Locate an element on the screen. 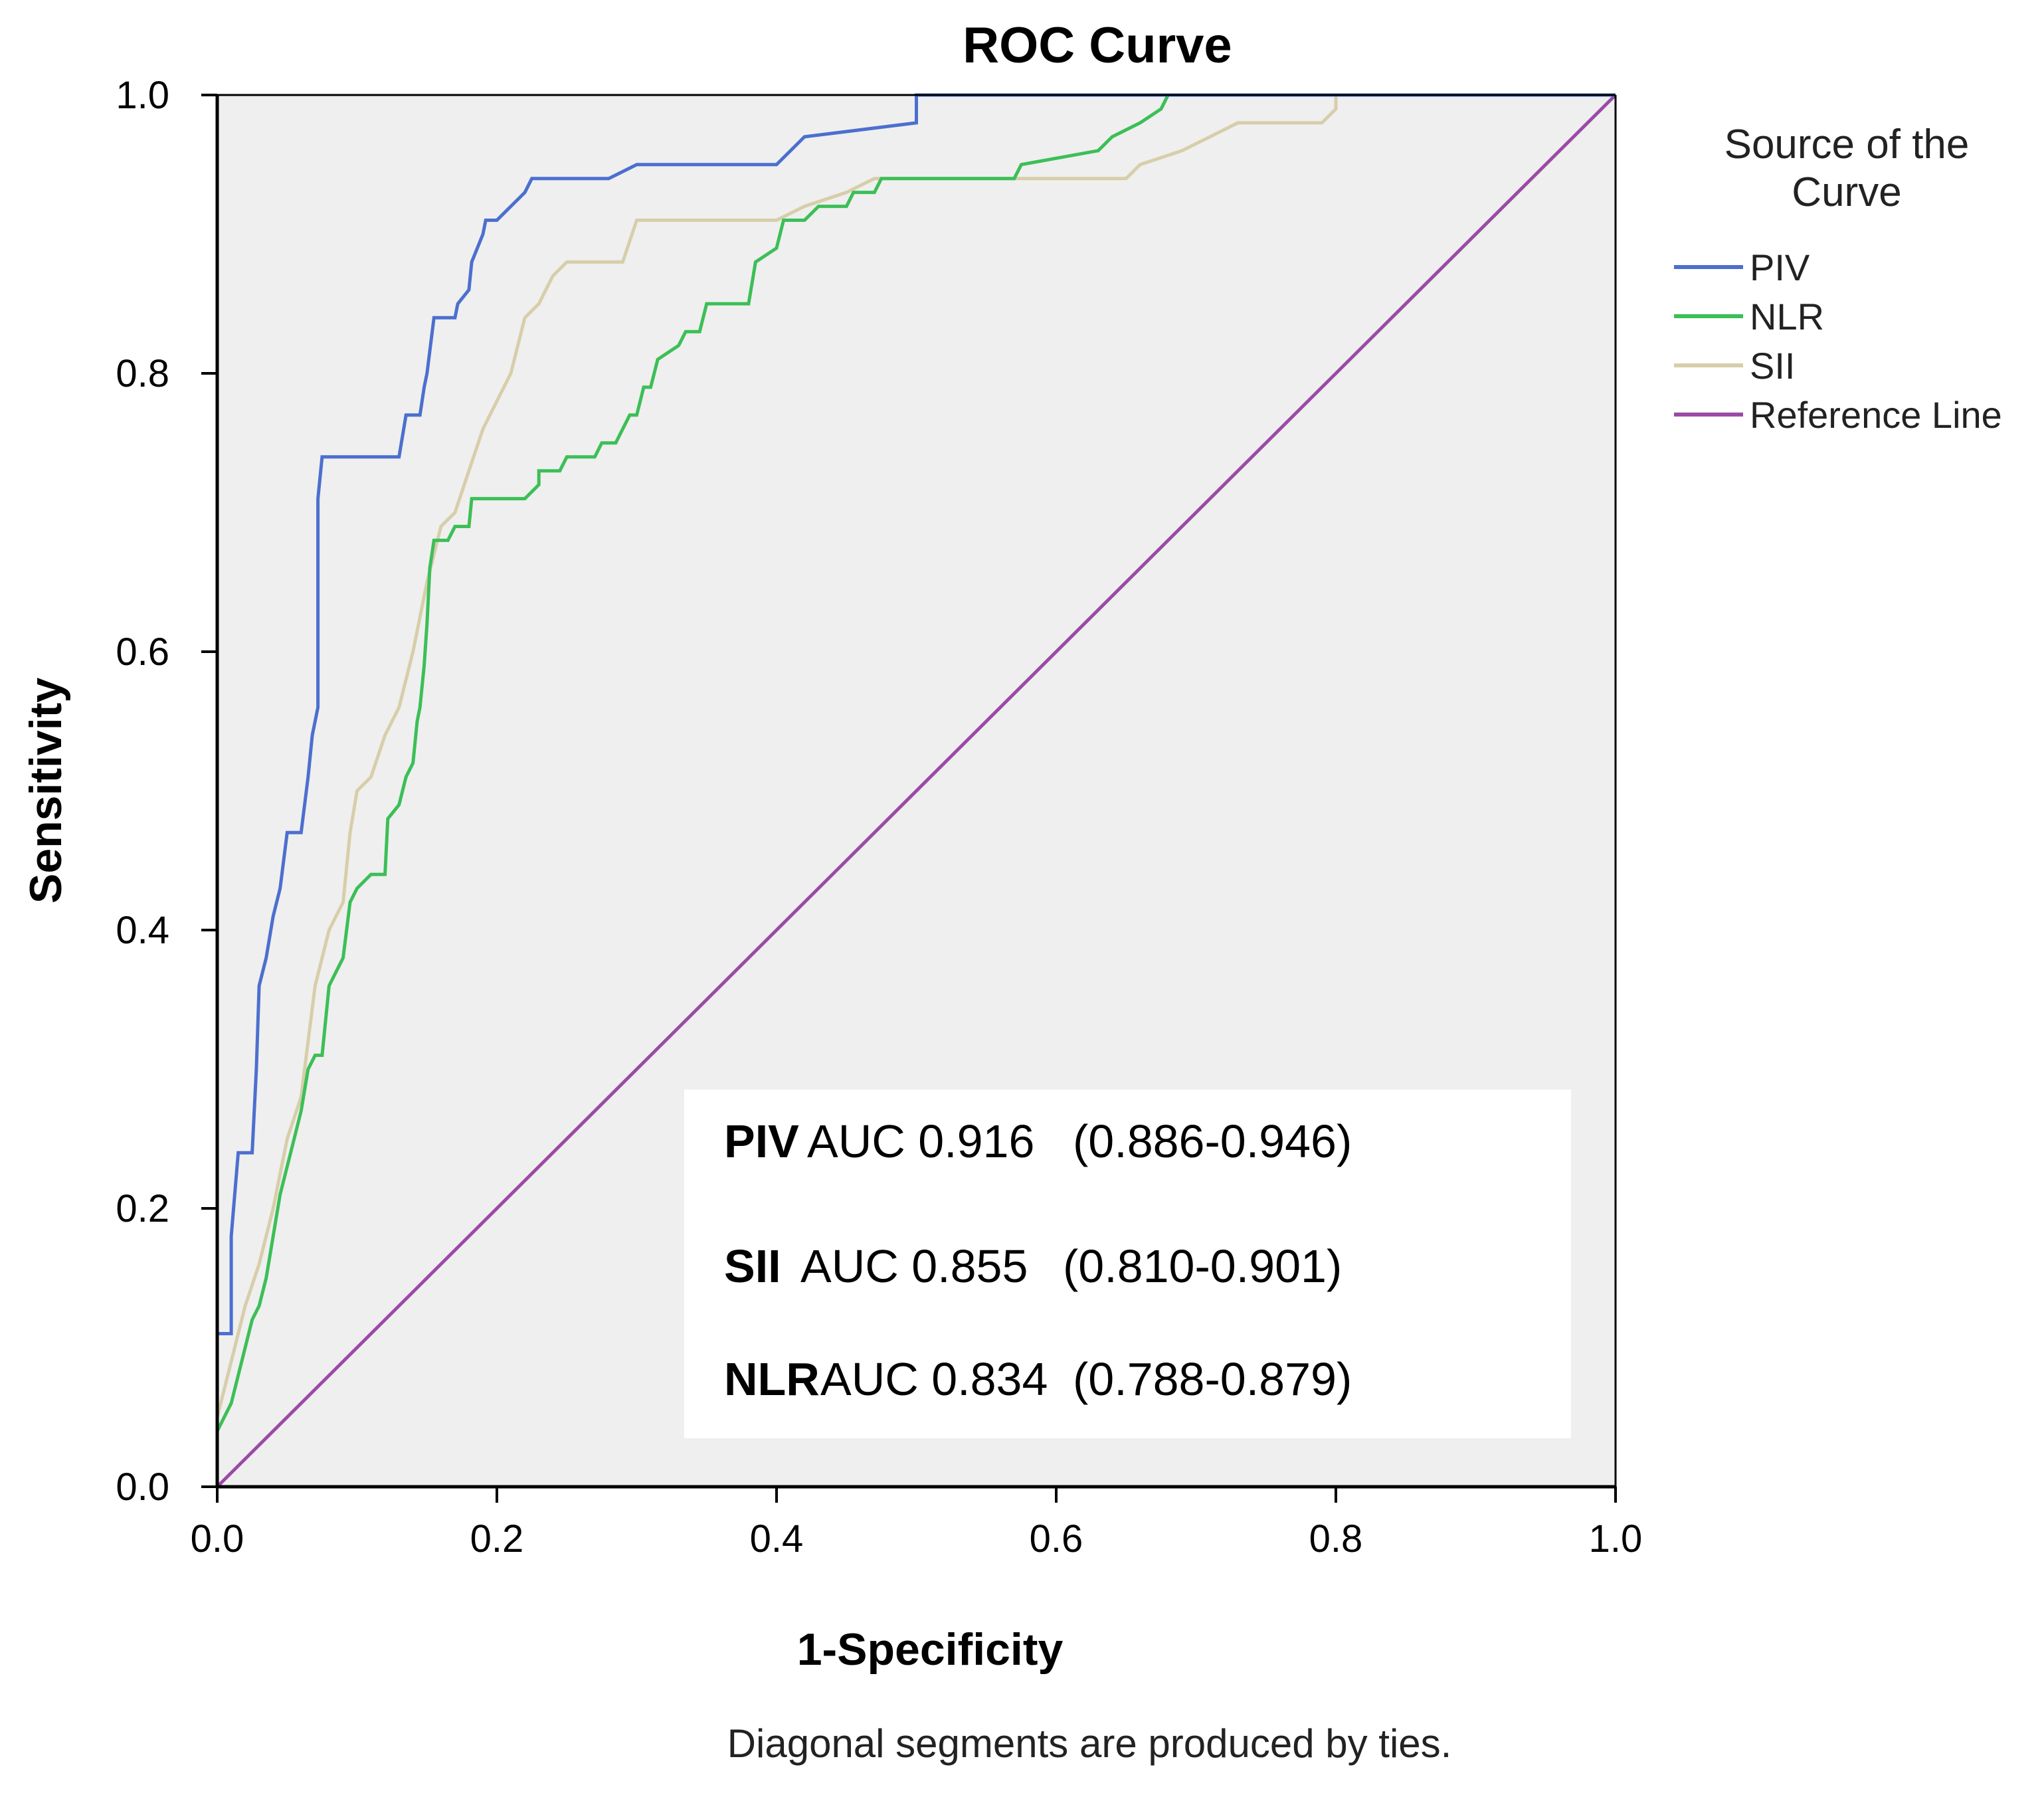 The height and width of the screenshot is (1793, 2044). x-tick-label: 0.0 is located at coordinates (218, 1539).